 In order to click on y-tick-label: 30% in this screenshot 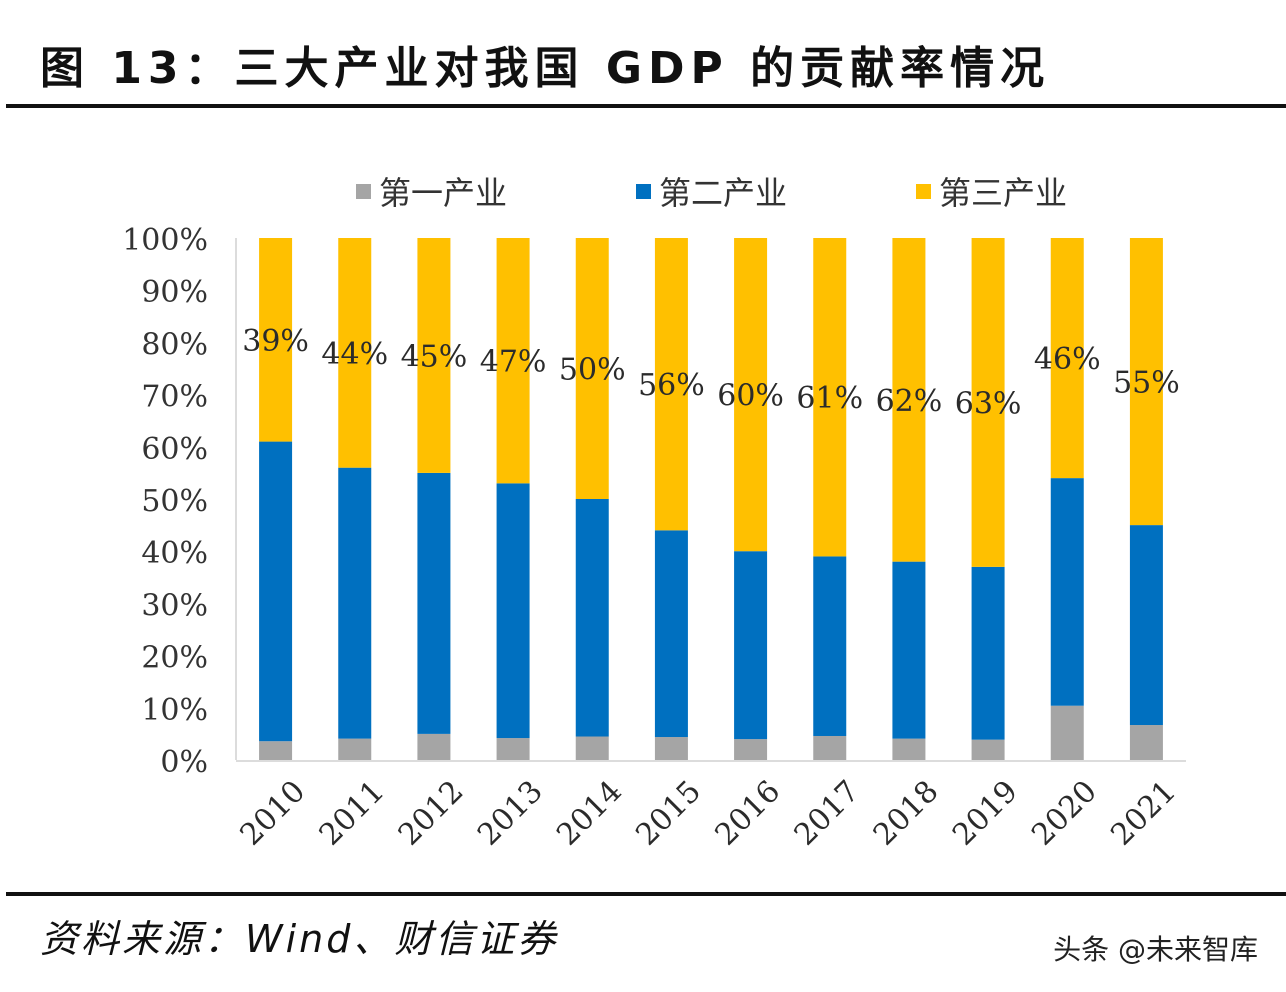, I will do `click(174, 605)`.